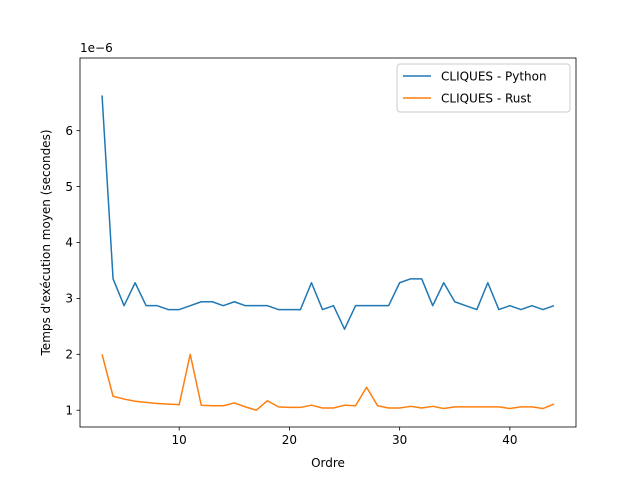  What do you see at coordinates (486, 98) in the screenshot?
I see `legend-label: CLIQUES - Rust` at bounding box center [486, 98].